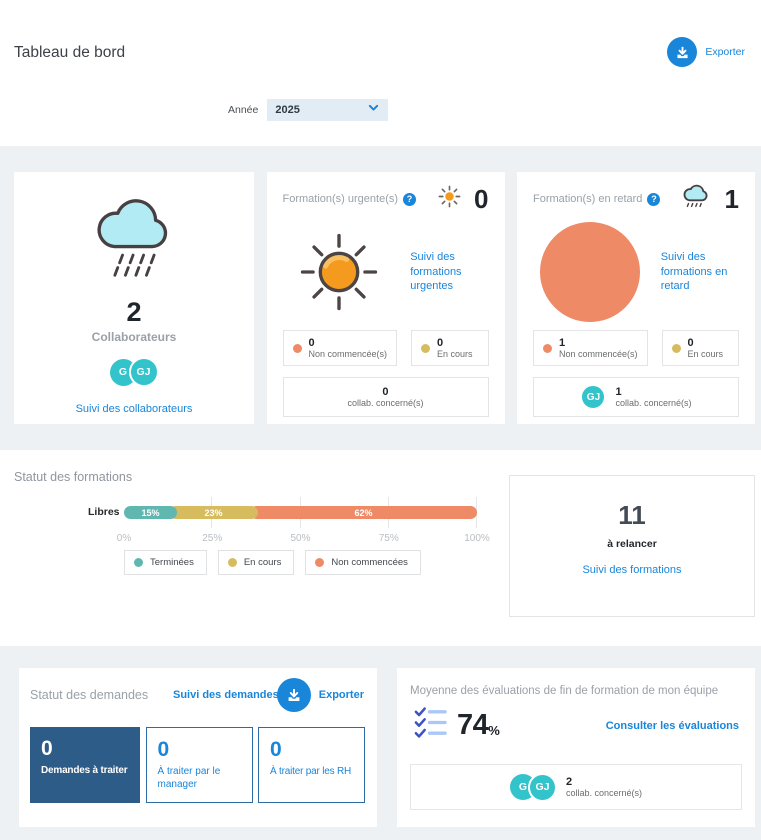  I want to click on late-formations-card: Formation(s) en retard ? 1, so click(636, 298).